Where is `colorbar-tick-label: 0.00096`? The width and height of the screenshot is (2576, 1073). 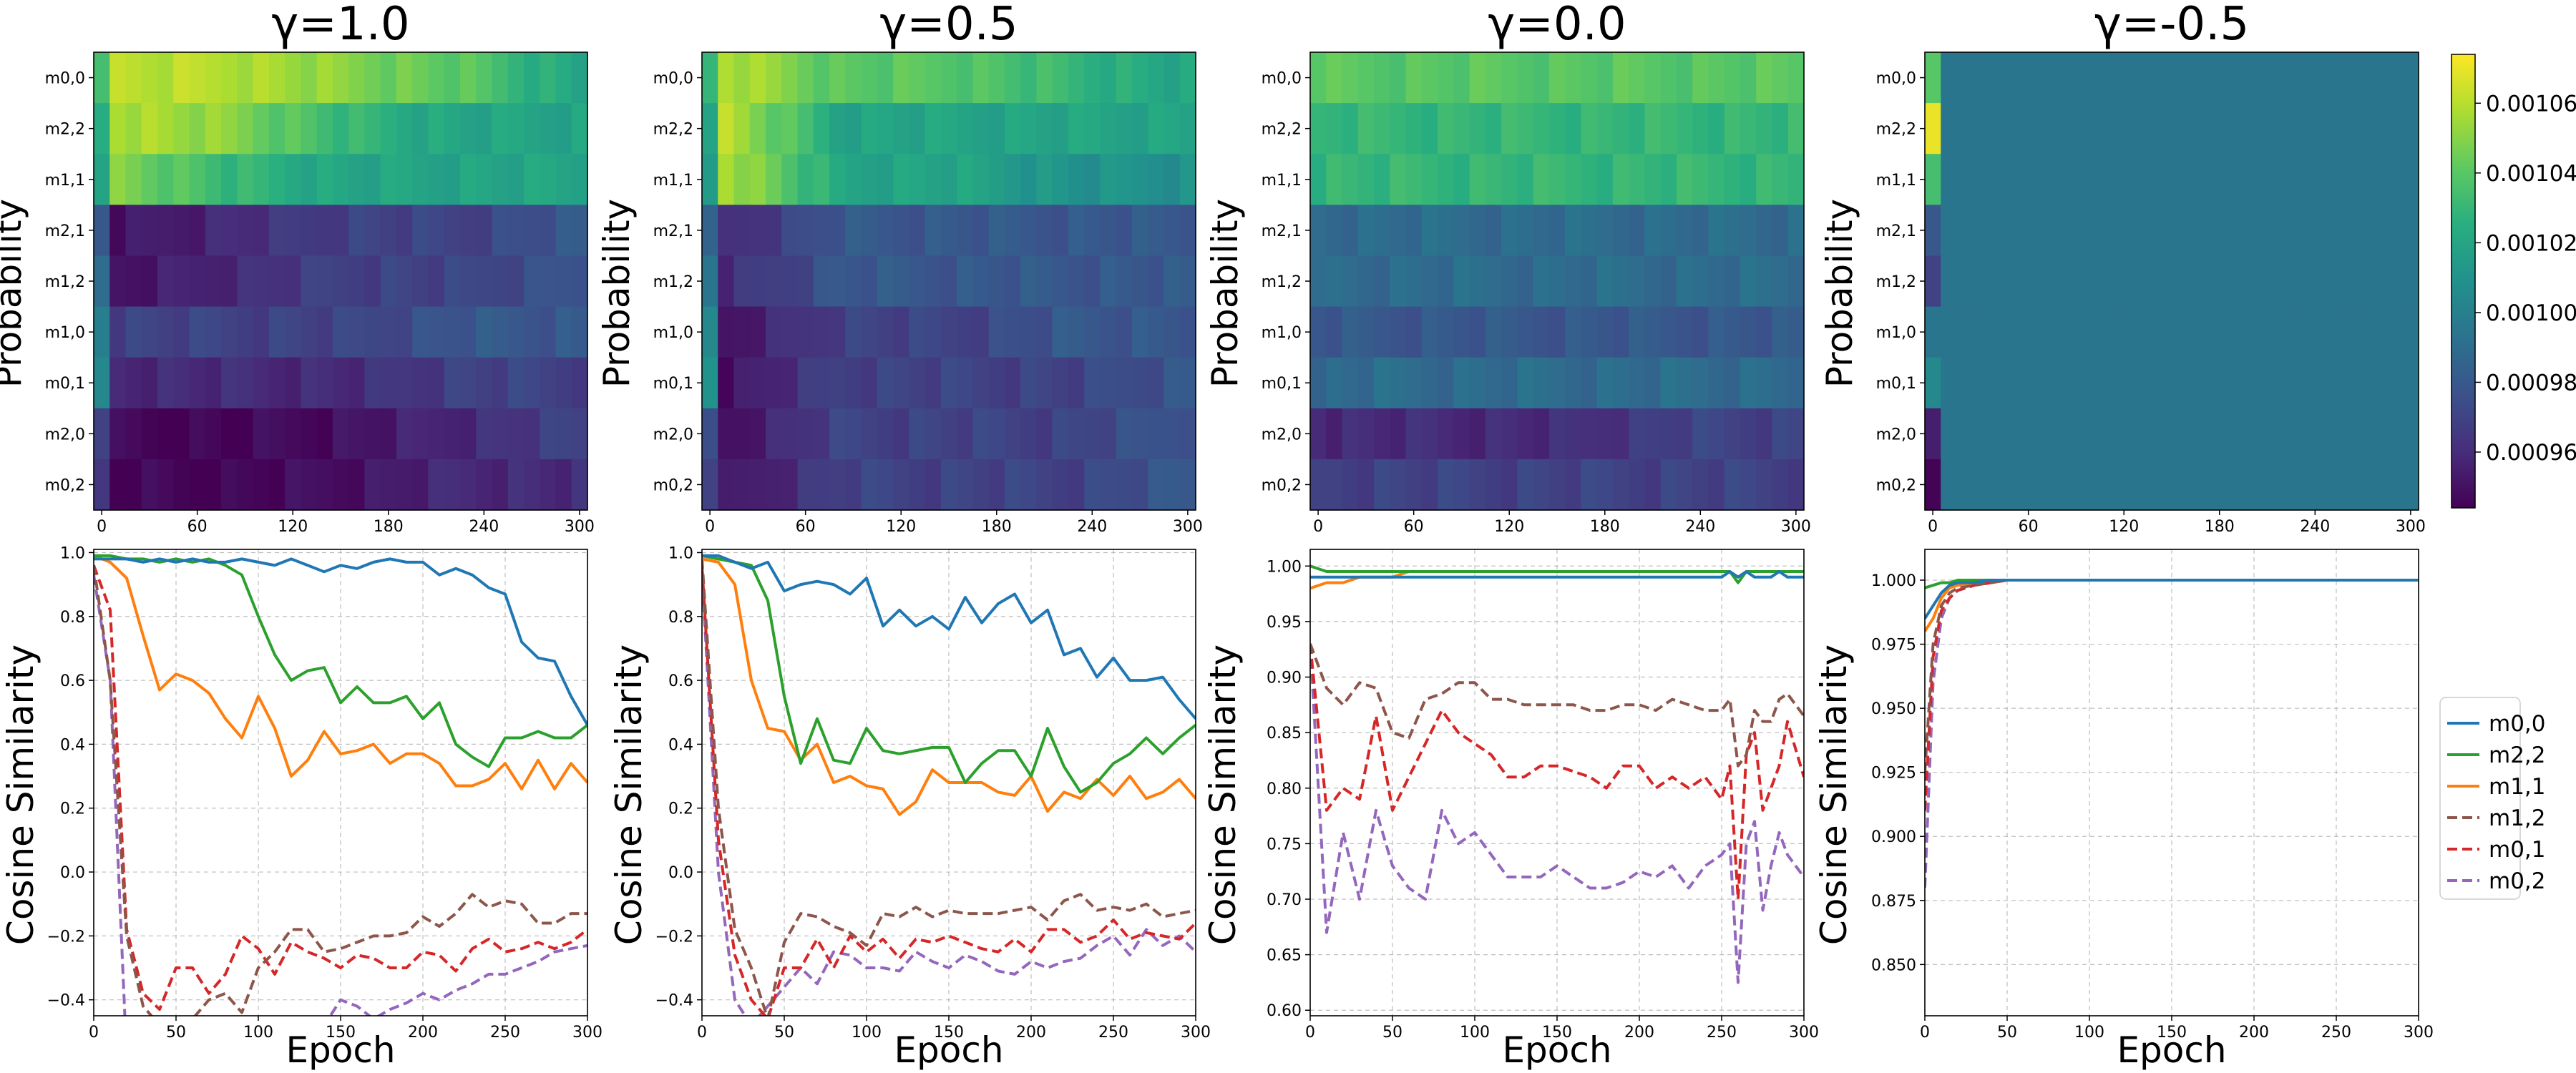
colorbar-tick-label: 0.00096 is located at coordinates (2531, 453).